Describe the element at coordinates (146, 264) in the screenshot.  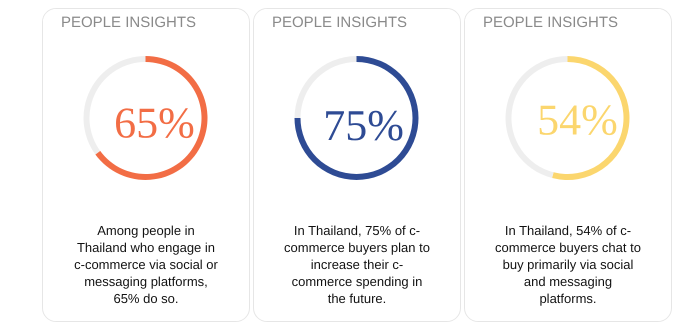
I see `text: Among people in Thailand who engage in c-commerce via social or messaging platforms, 65% do so.` at that location.